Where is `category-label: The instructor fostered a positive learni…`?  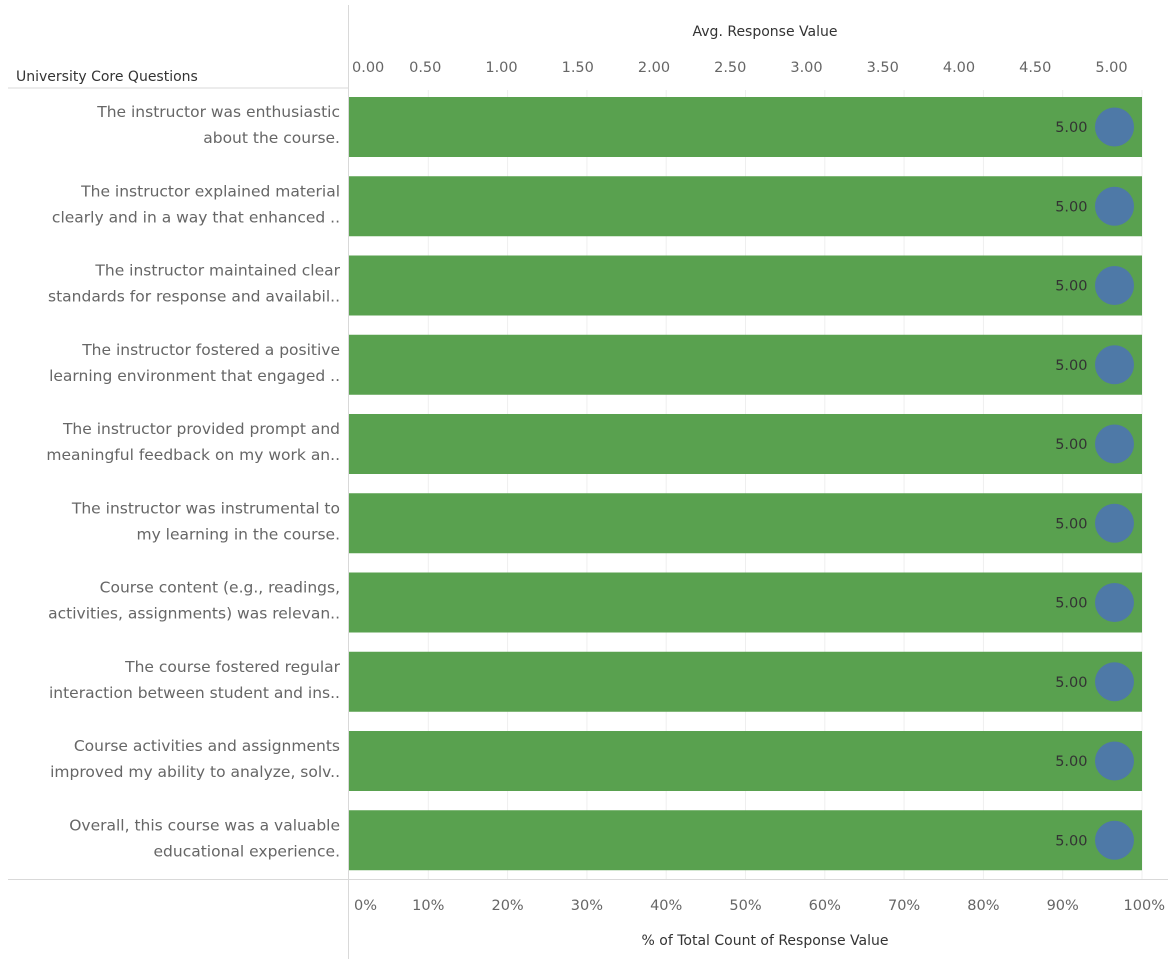
category-label: The instructor fostered a positive learni… is located at coordinates (194, 363).